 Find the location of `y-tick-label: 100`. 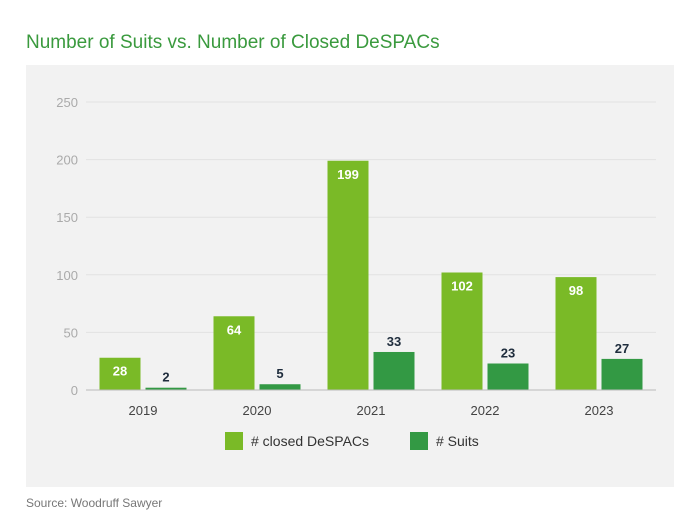

y-tick-label: 100 is located at coordinates (67, 275).